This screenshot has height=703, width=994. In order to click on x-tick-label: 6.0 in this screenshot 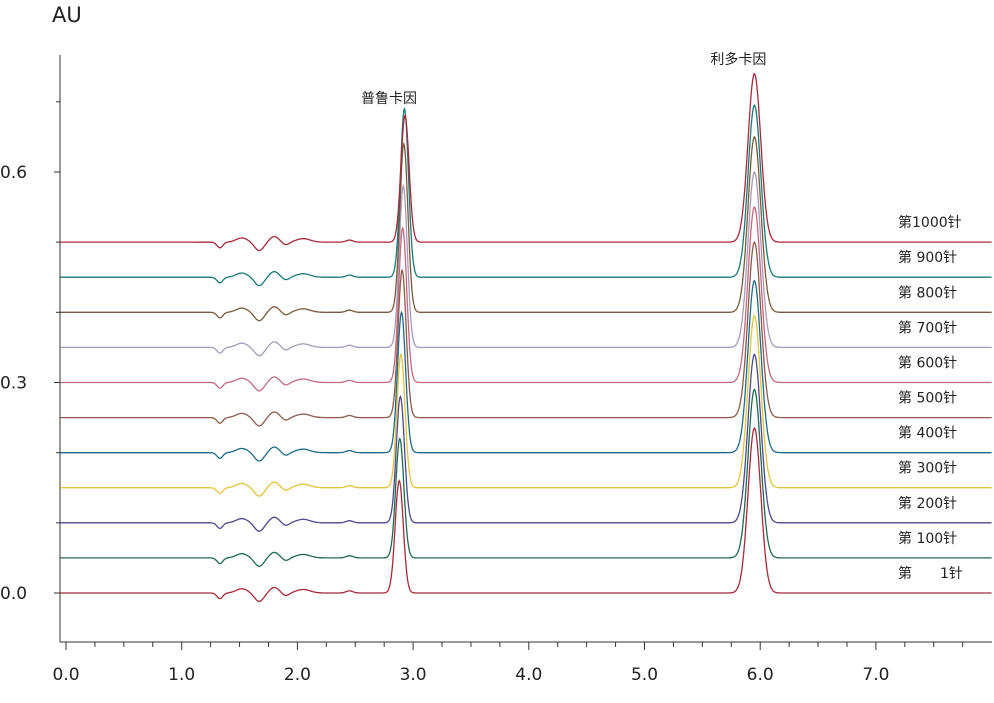, I will do `click(760, 675)`.